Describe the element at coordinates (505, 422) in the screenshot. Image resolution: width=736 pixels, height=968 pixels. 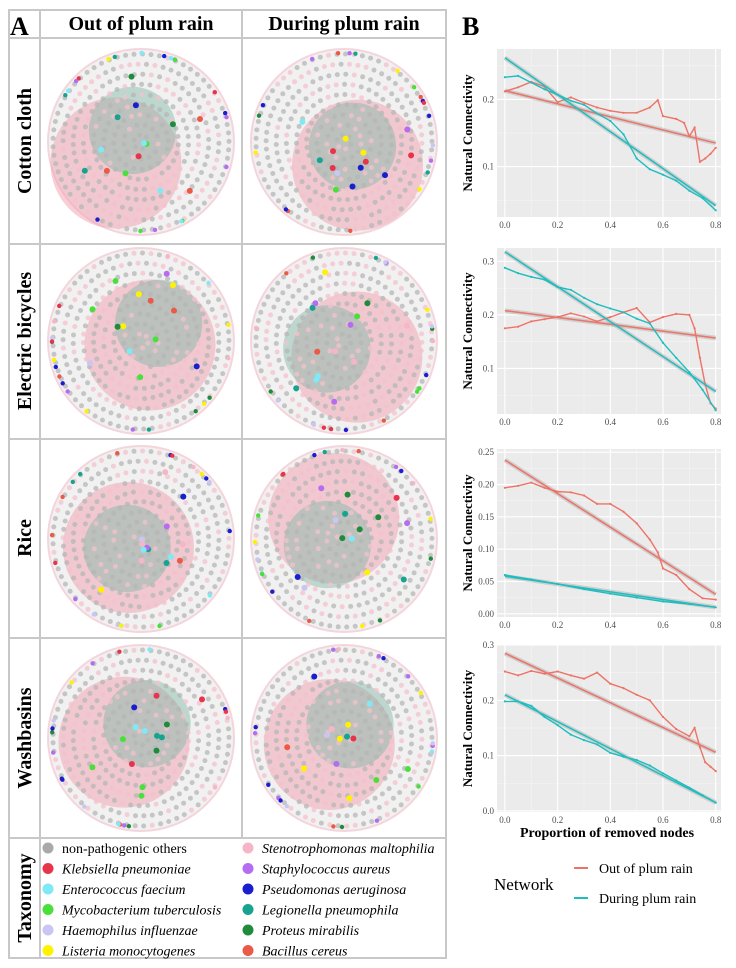
I see `x-tick-label: 0.0` at that location.